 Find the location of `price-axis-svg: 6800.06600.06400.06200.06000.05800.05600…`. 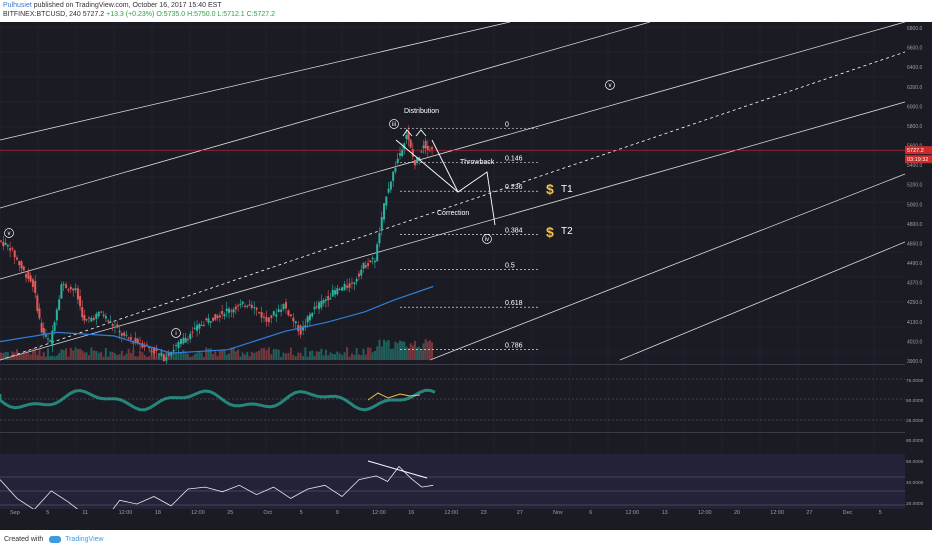

price-axis-svg: 6800.06600.06400.06200.06000.05800.05600… is located at coordinates (918, 268).